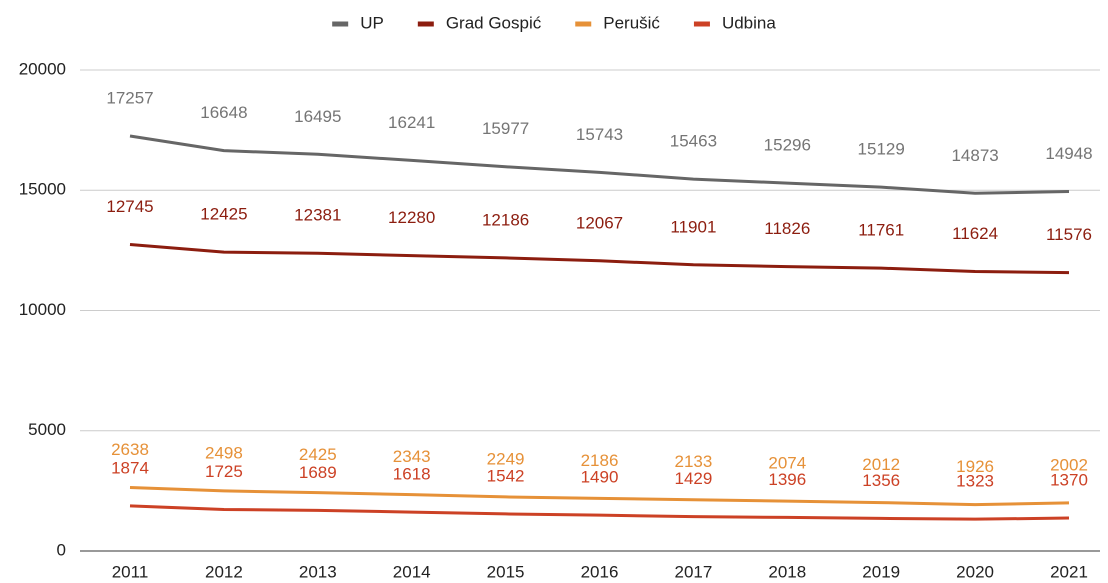 The width and height of the screenshot is (1108, 583). Describe the element at coordinates (693, 571) in the screenshot. I see `x-tick-label: 2017` at that location.